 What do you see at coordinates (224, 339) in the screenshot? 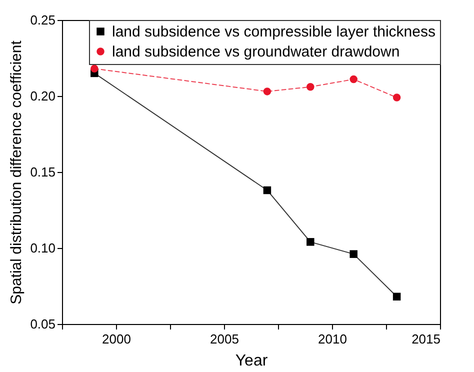
I see `x-tick-label: 2005` at bounding box center [224, 339].